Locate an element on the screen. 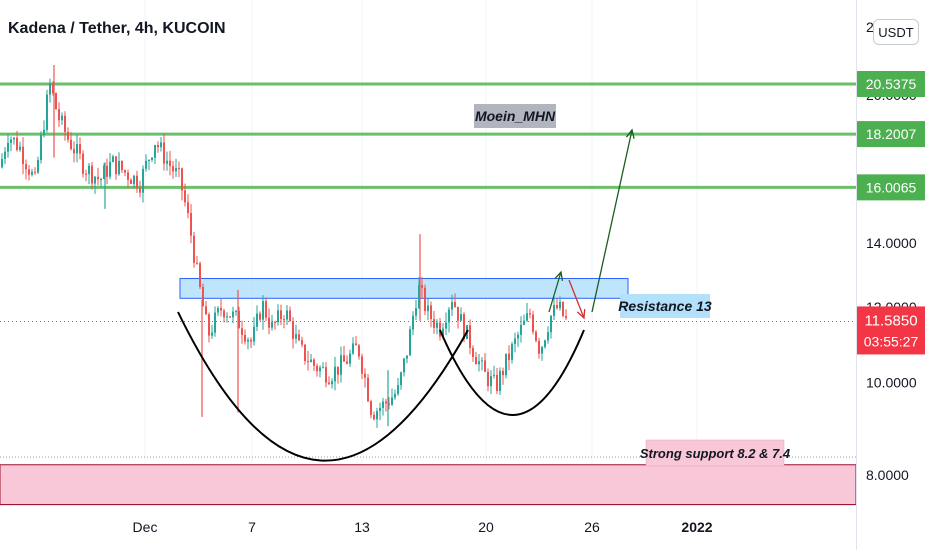 The width and height of the screenshot is (932, 550). support-label-bg is located at coordinates (715, 453).